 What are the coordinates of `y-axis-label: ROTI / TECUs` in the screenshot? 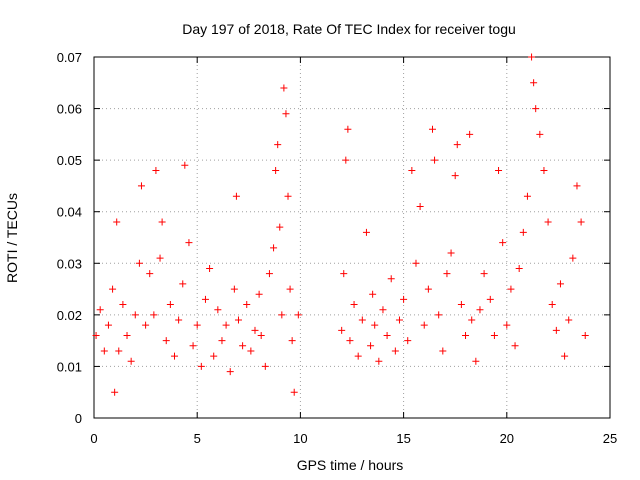 It's located at (12, 238).